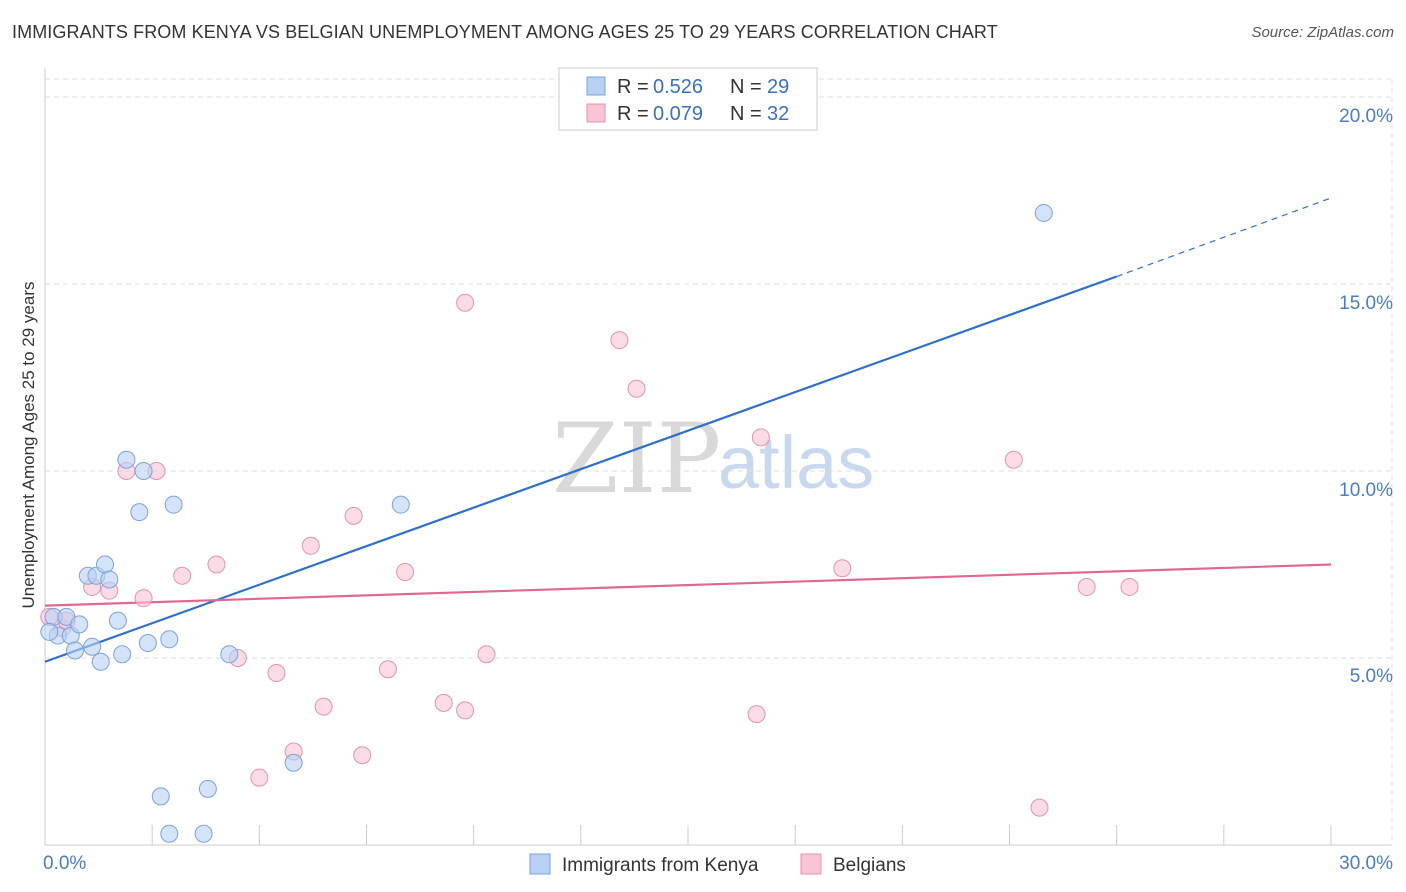  What do you see at coordinates (796, 462) in the screenshot?
I see `watermark-atlas: atlas` at bounding box center [796, 462].